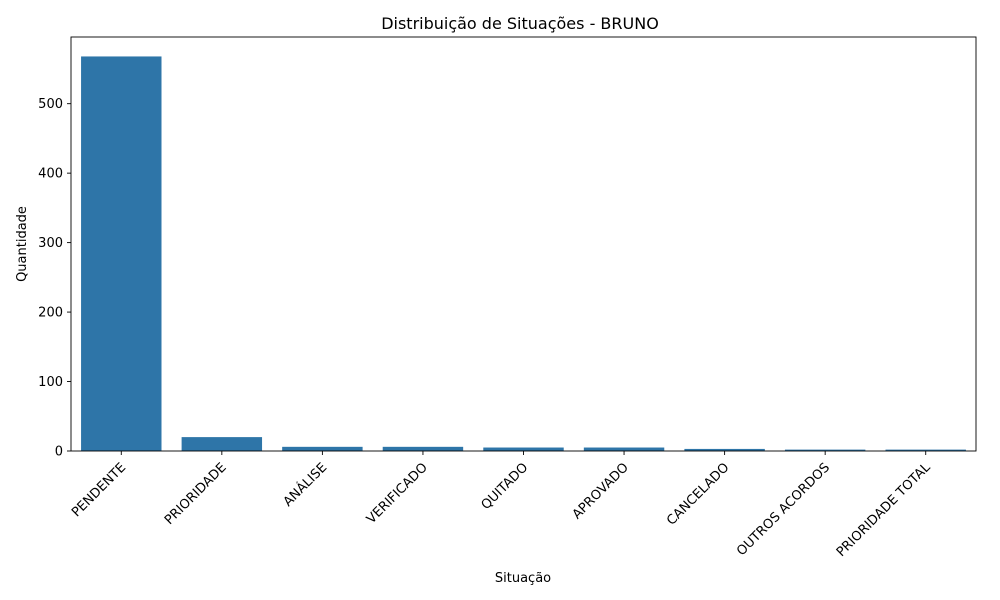 The height and width of the screenshot is (600, 1000). I want to click on x-tick-label-8: PRIORIDADE TOTAL, so click(884, 510).